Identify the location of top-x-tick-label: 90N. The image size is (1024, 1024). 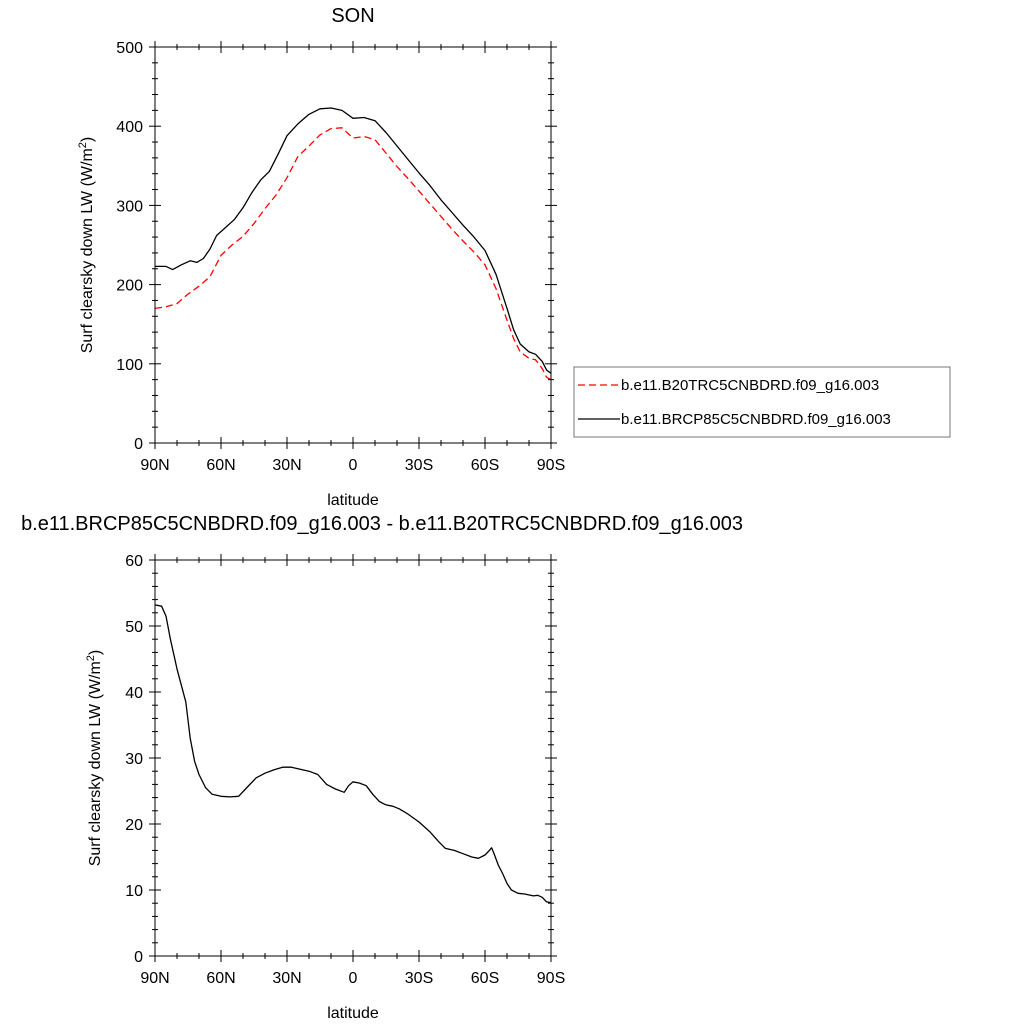
(154, 465).